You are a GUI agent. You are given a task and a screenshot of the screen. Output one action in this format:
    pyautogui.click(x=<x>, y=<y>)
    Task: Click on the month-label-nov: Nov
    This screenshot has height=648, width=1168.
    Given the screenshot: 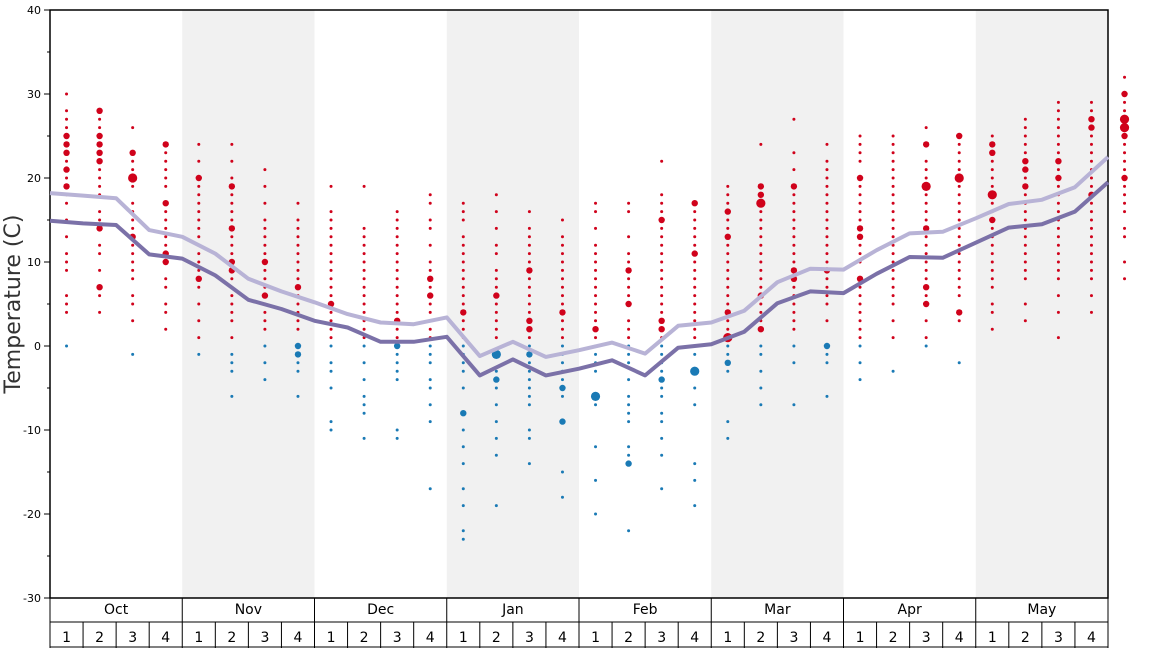 What is the action you would take?
    pyautogui.click(x=248, y=610)
    